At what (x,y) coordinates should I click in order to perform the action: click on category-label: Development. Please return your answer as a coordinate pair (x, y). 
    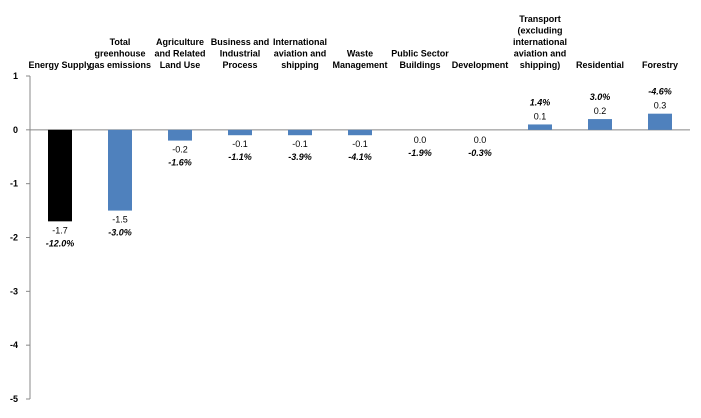
    Looking at the image, I should click on (480, 65).